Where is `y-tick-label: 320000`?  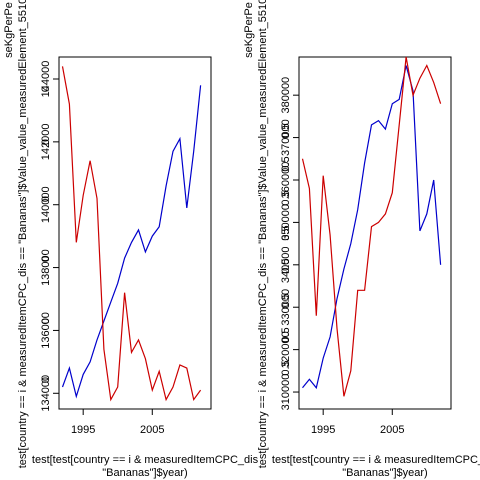
y-tick-label: 320000 is located at coordinates (286, 349).